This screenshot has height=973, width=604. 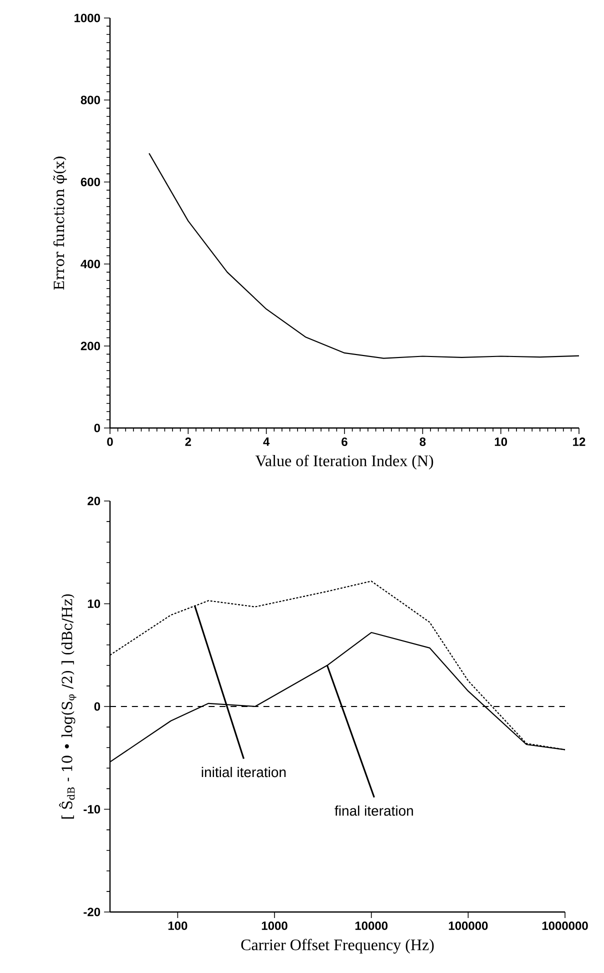 What do you see at coordinates (337, 946) in the screenshot?
I see `x-axis-title: Carrier Offset Frequency (Hz)` at bounding box center [337, 946].